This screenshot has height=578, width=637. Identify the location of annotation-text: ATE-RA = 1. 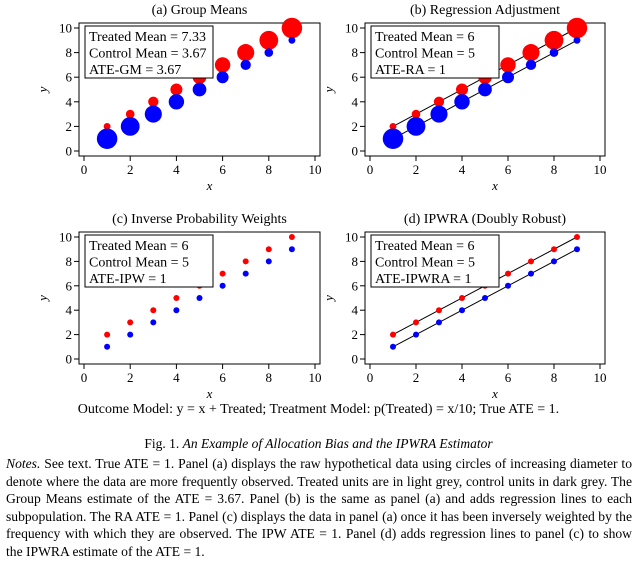
(410, 70).